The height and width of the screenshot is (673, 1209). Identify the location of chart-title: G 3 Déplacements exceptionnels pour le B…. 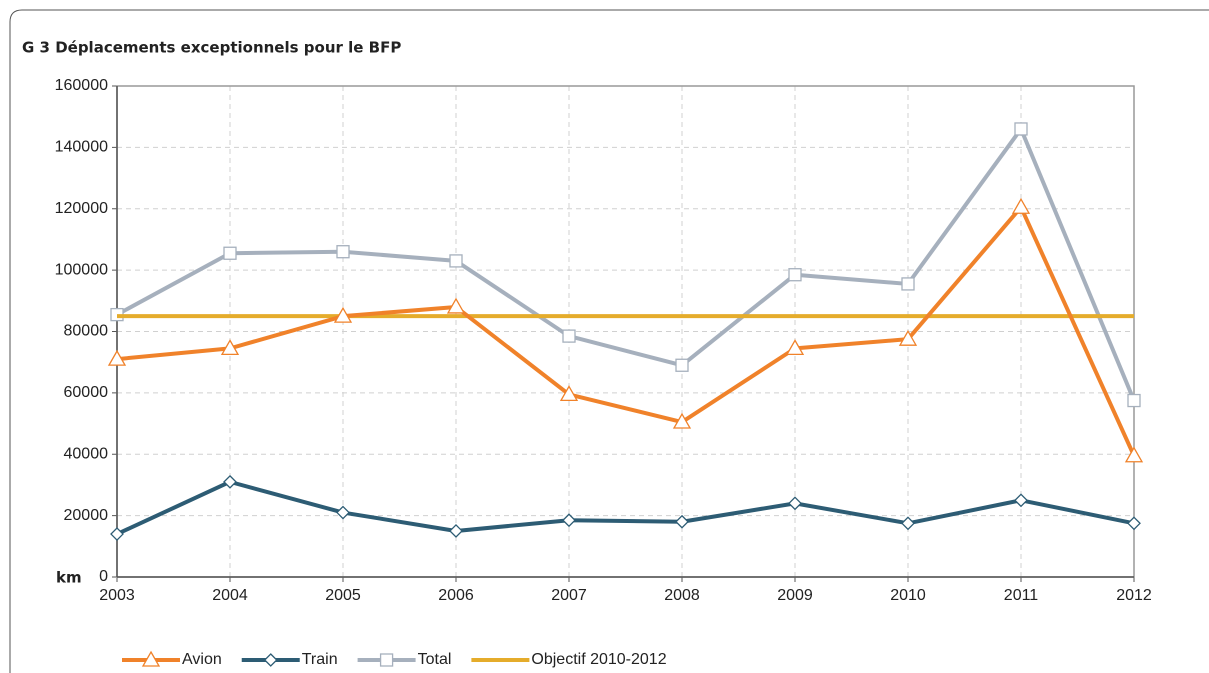
(211, 48).